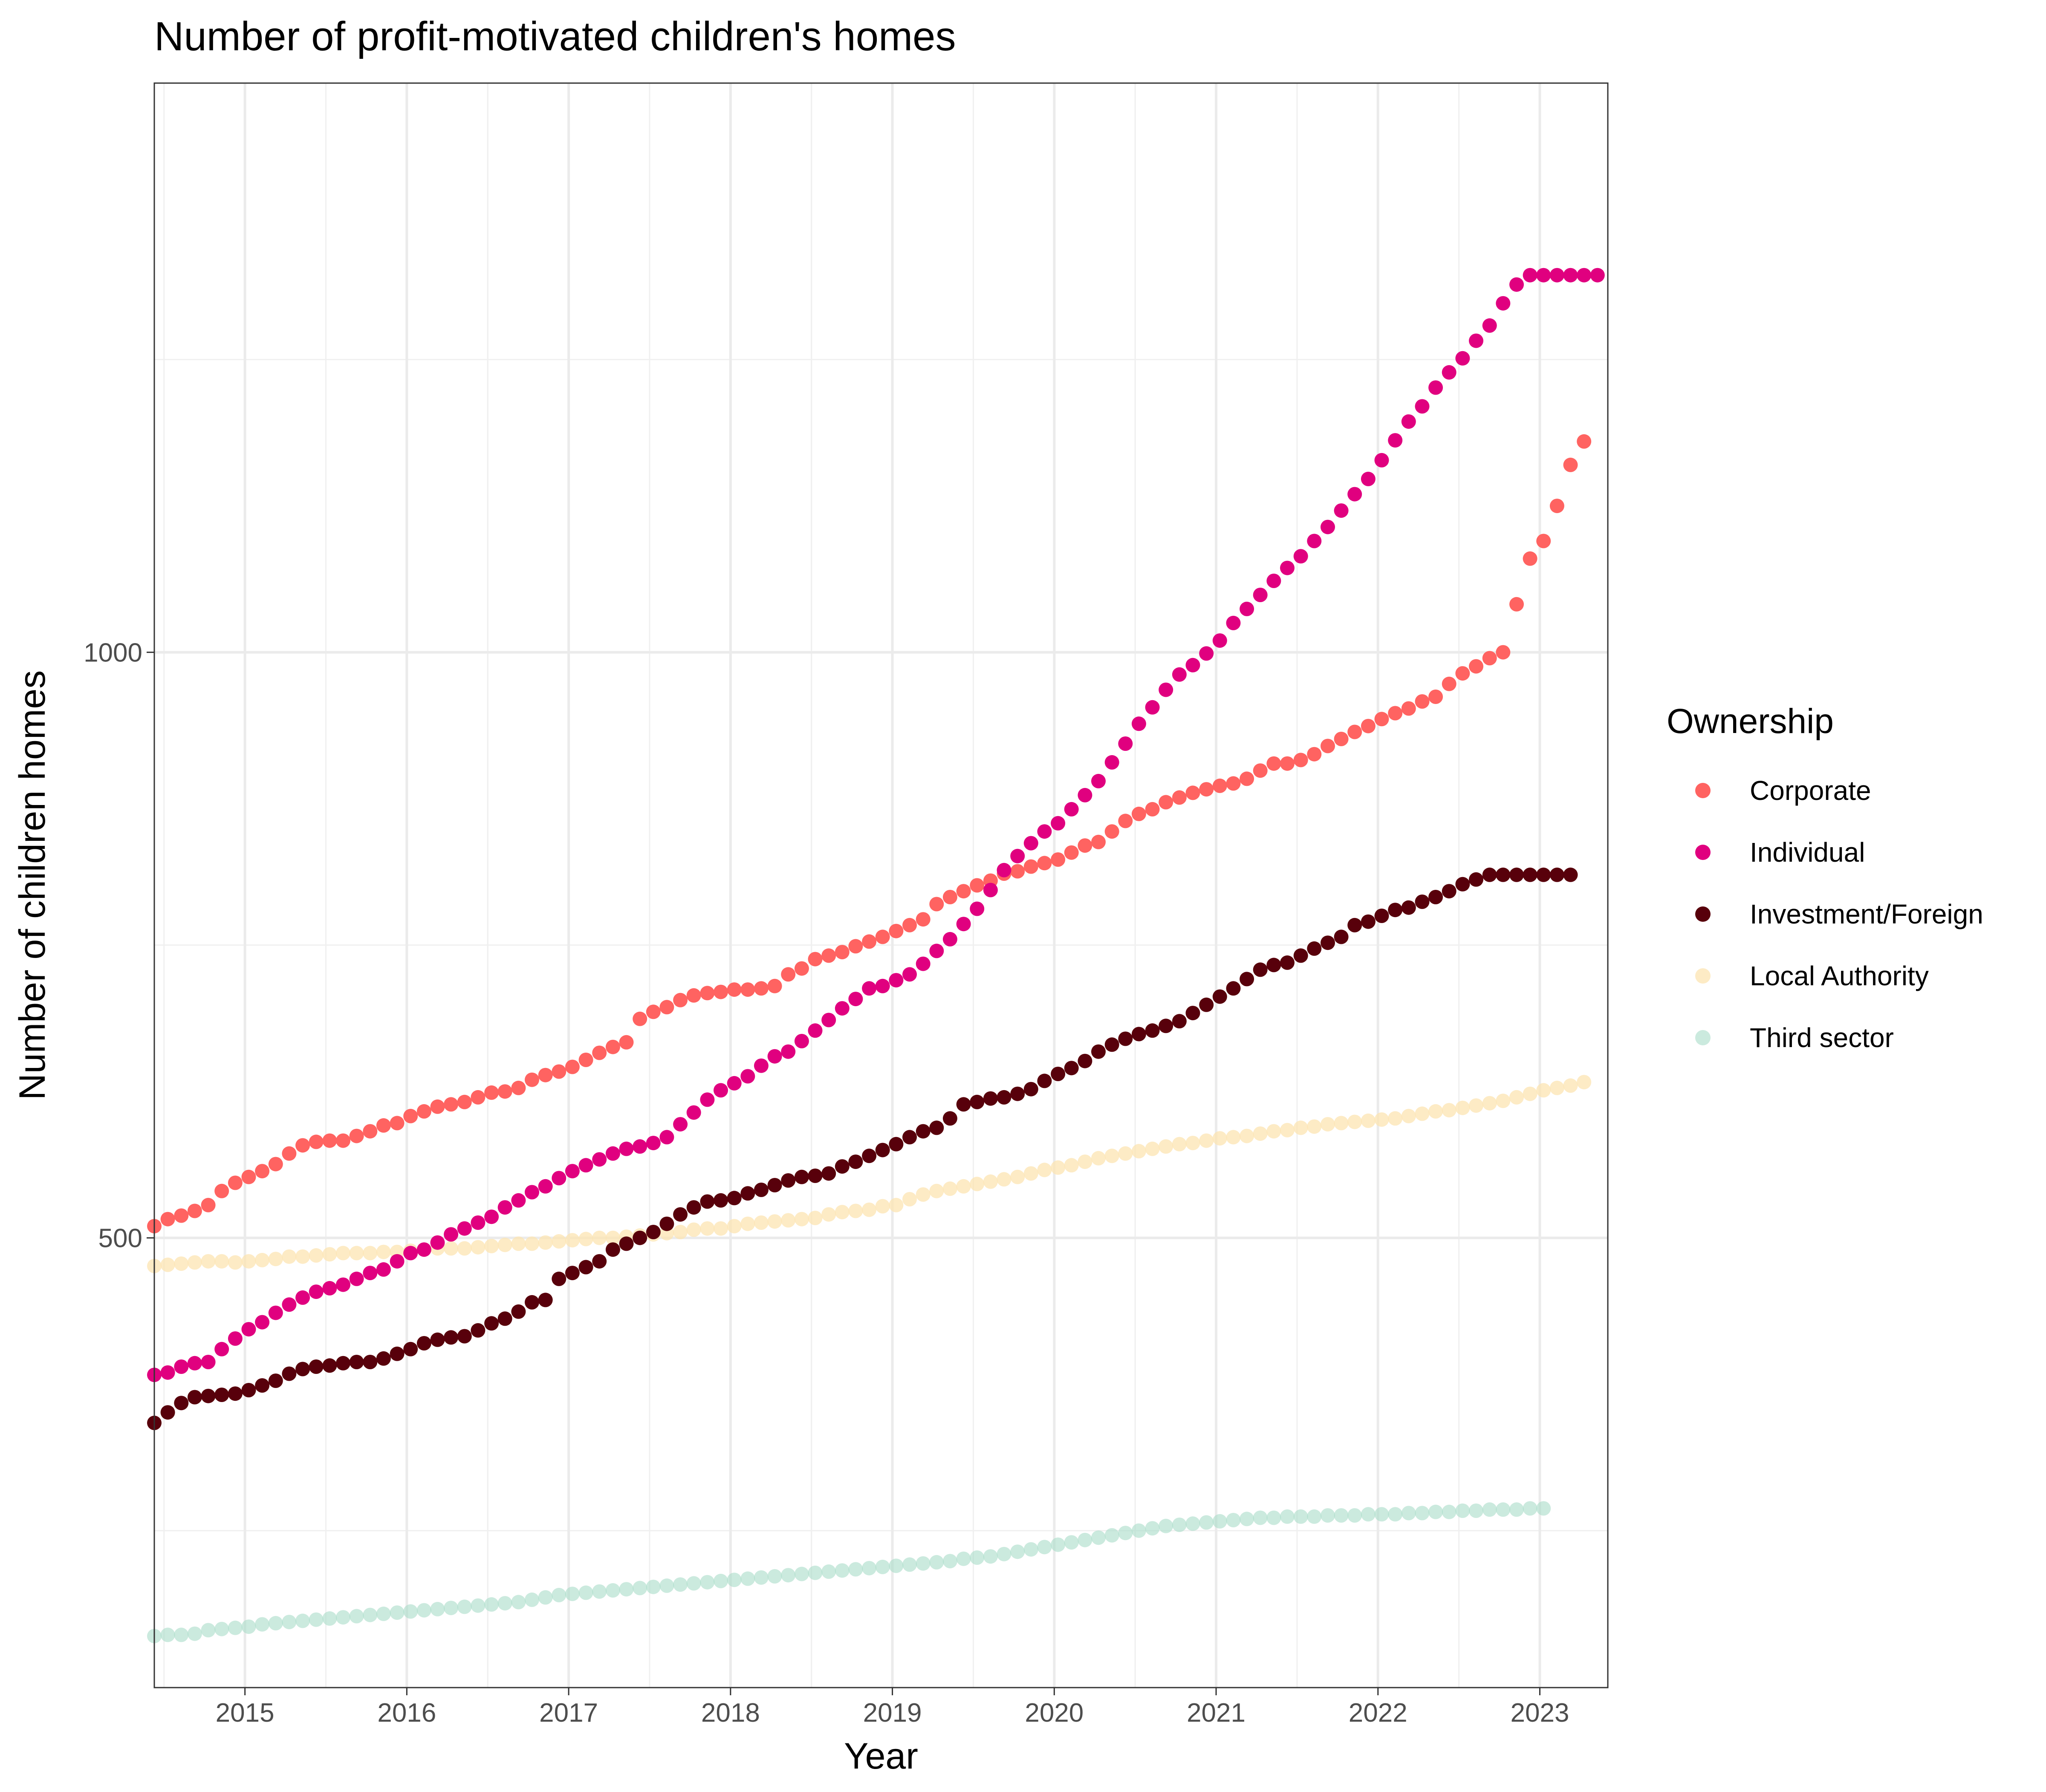 The width and height of the screenshot is (2046, 1792). What do you see at coordinates (32, 885) in the screenshot?
I see `y-axis-title: Number of children homes` at bounding box center [32, 885].